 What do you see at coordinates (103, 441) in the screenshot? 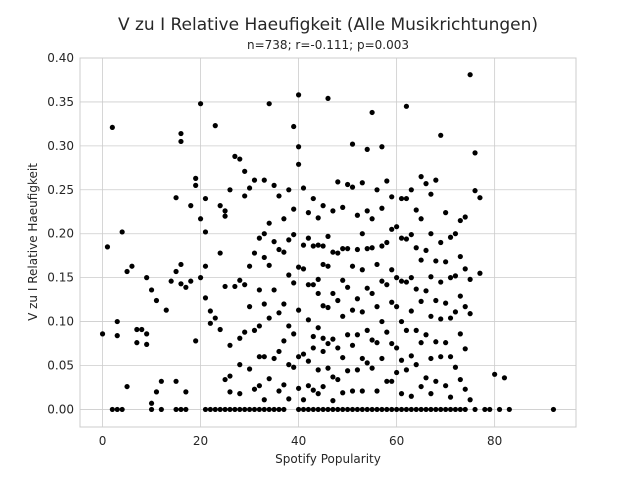
I see `x-tick-label: 0` at bounding box center [103, 441].